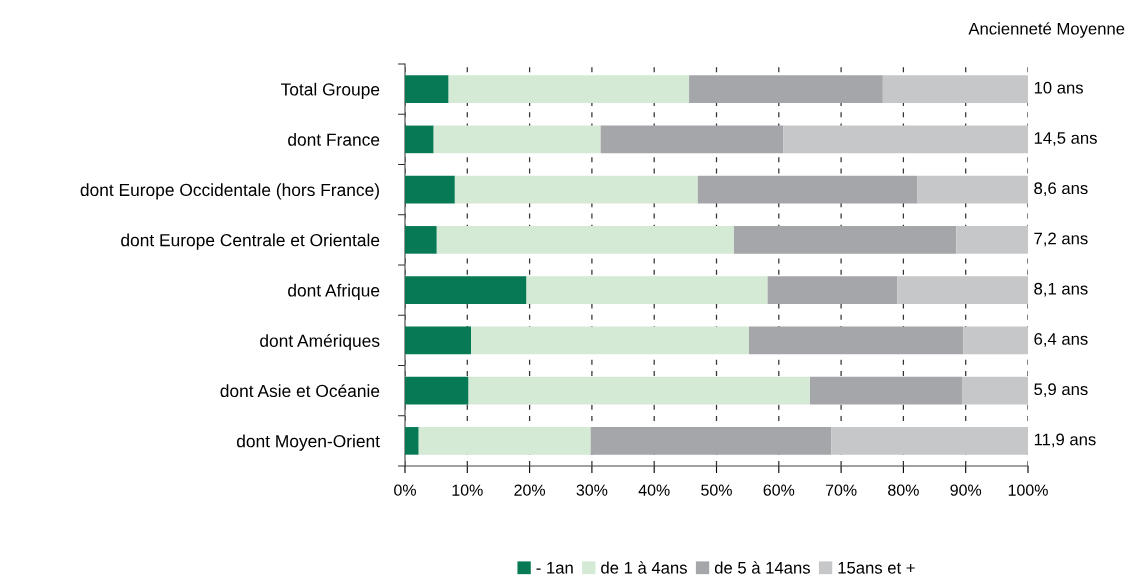 The width and height of the screenshot is (1130, 586). Describe the element at coordinates (1061, 239) in the screenshot. I see `text: 7,2 ans` at that location.